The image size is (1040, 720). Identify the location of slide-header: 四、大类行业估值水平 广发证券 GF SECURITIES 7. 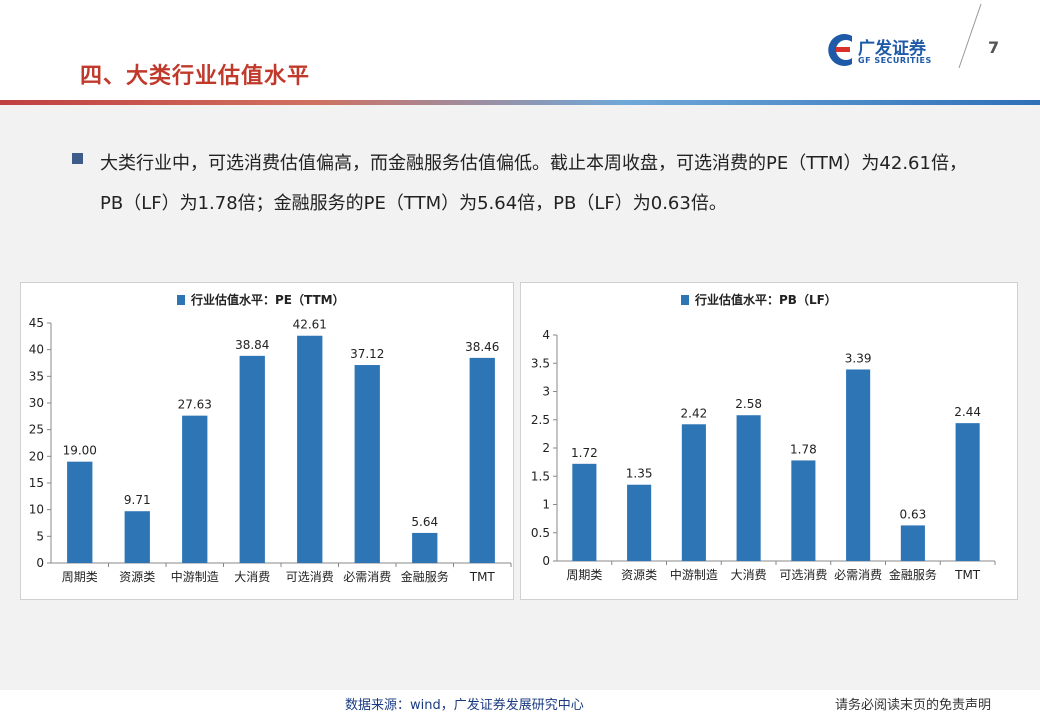
(520, 50).